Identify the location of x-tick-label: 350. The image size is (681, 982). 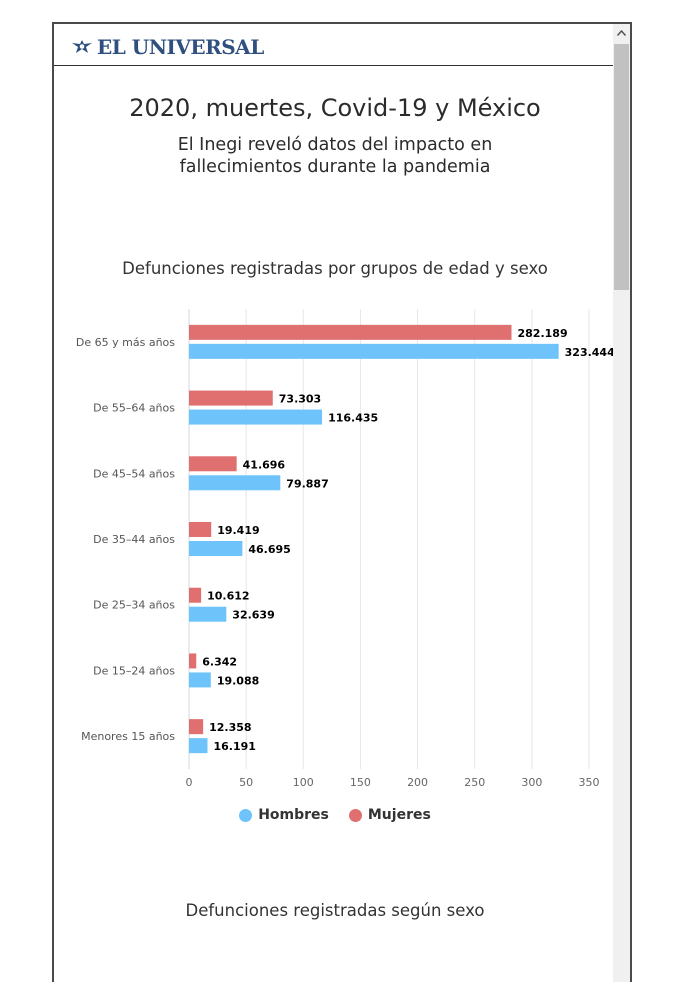
(589, 782).